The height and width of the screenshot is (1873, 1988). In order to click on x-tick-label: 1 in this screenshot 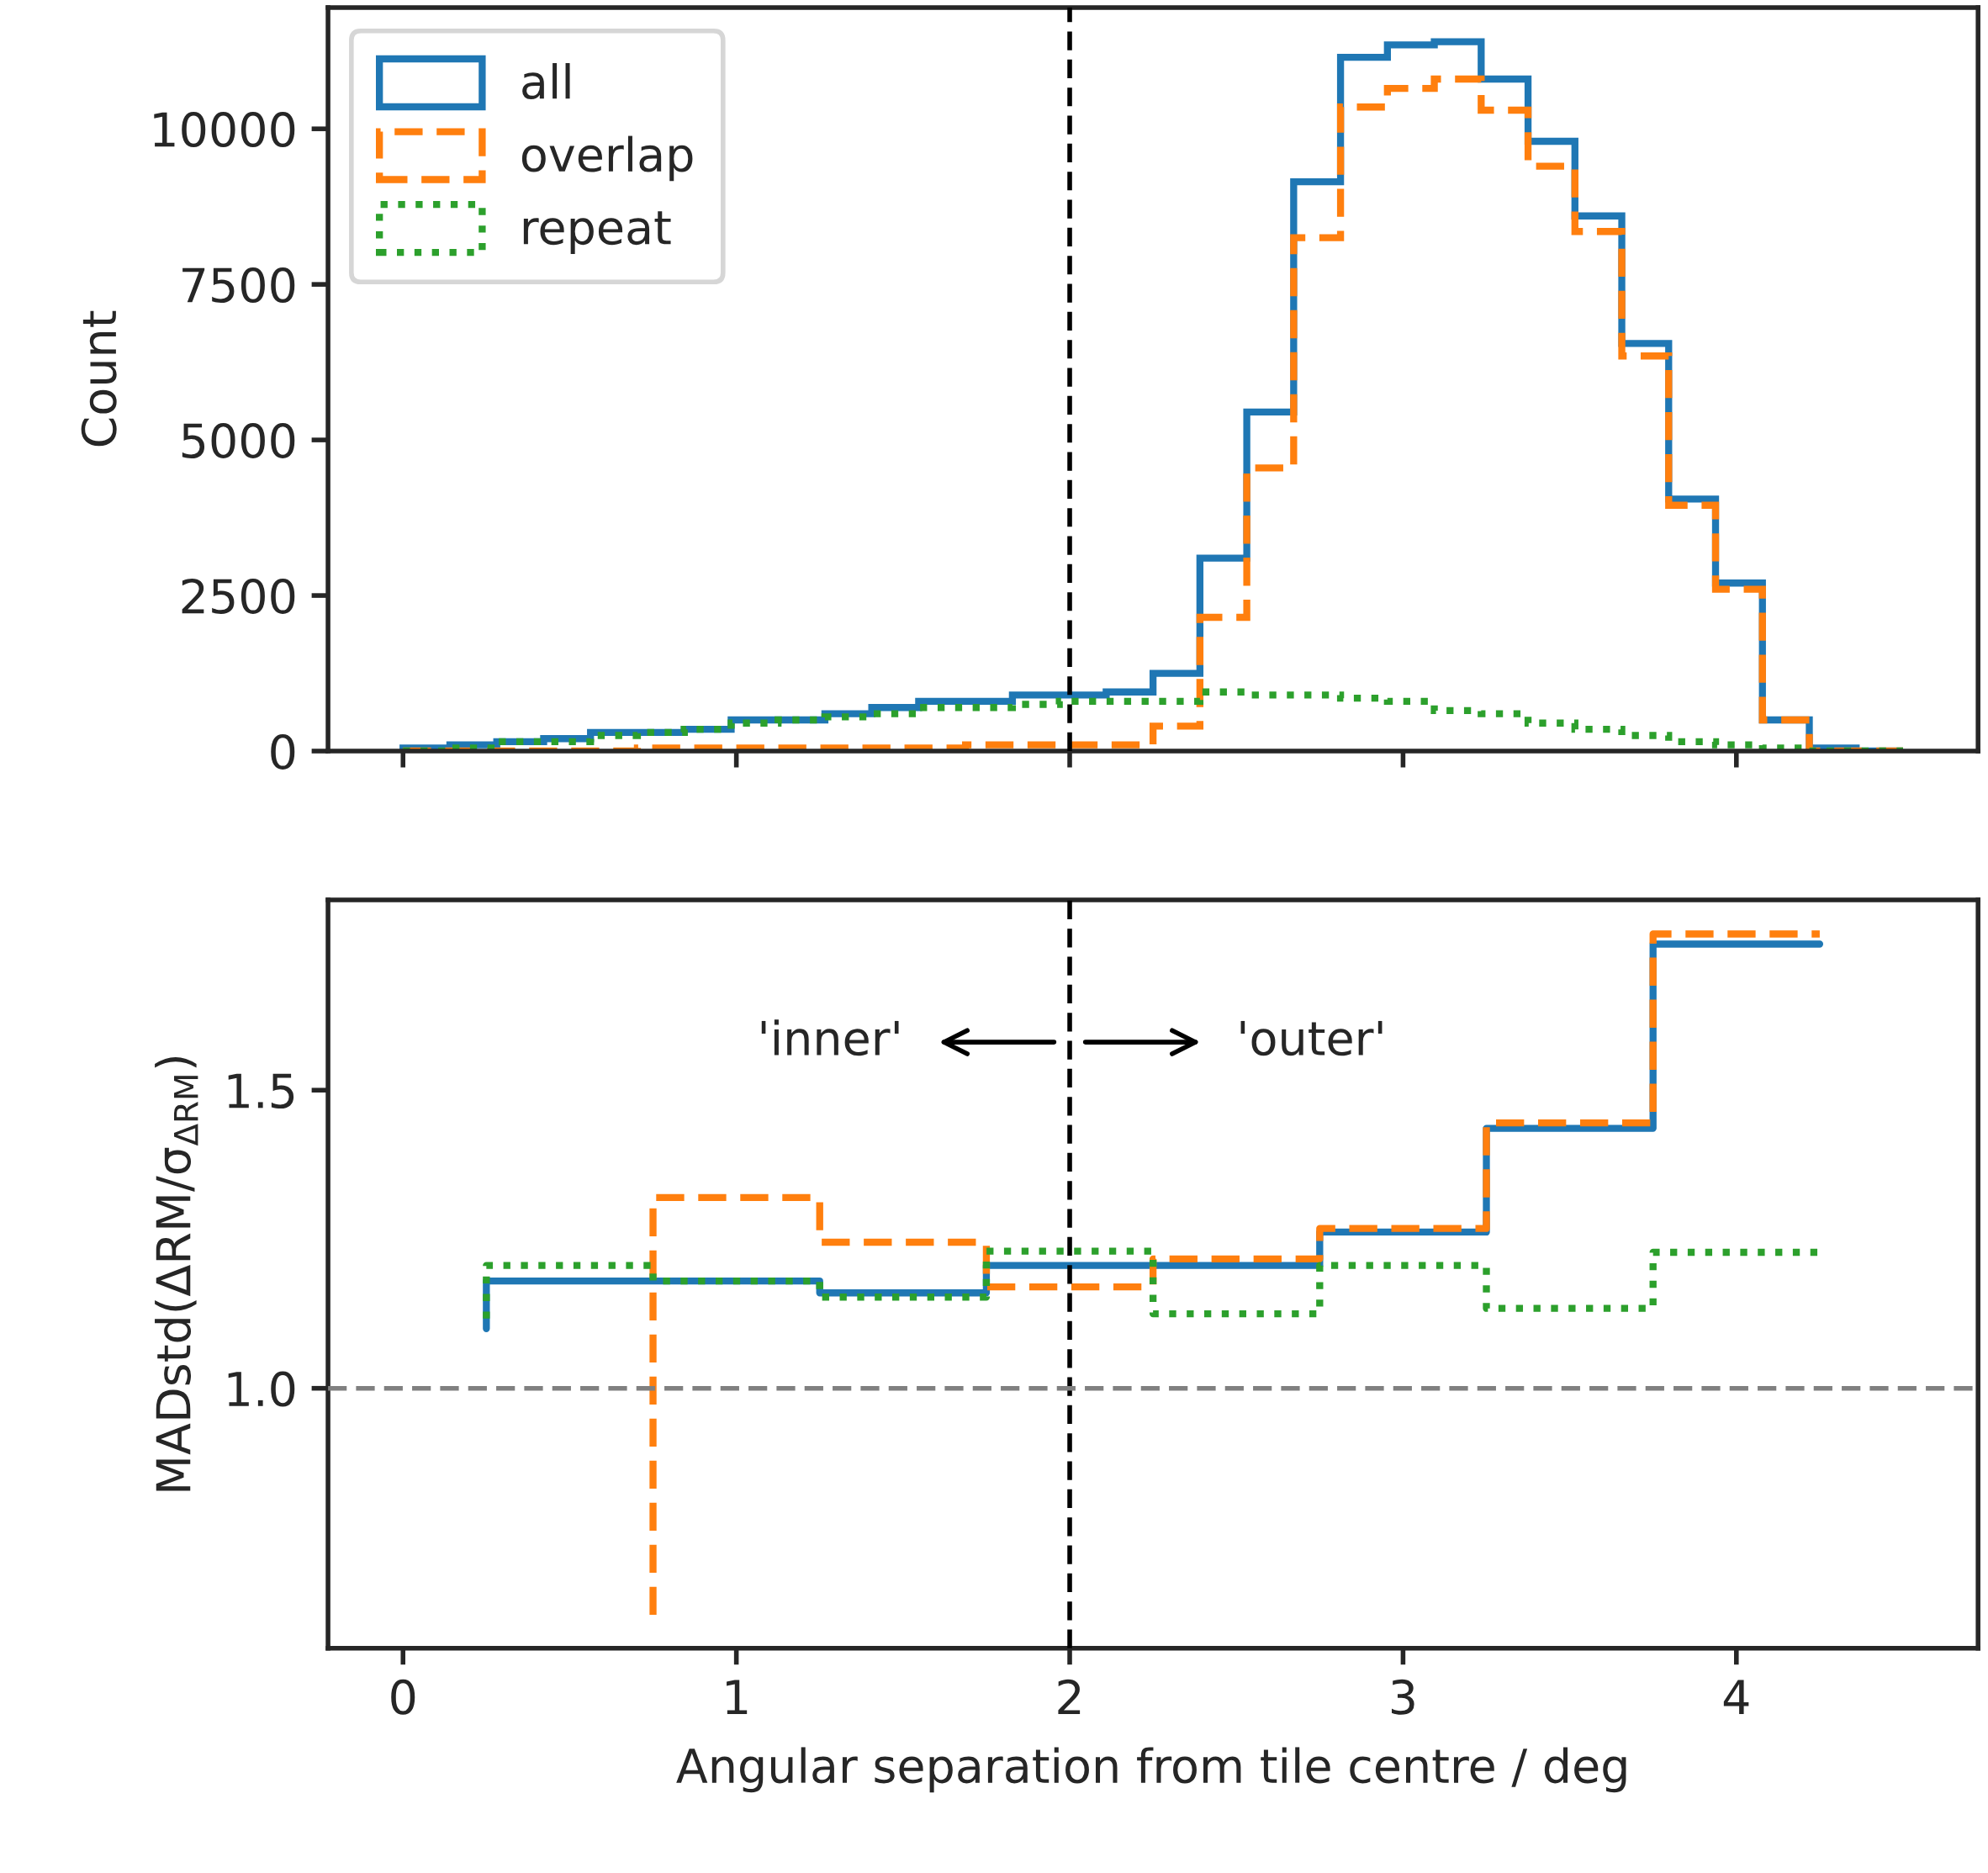, I will do `click(737, 1697)`.